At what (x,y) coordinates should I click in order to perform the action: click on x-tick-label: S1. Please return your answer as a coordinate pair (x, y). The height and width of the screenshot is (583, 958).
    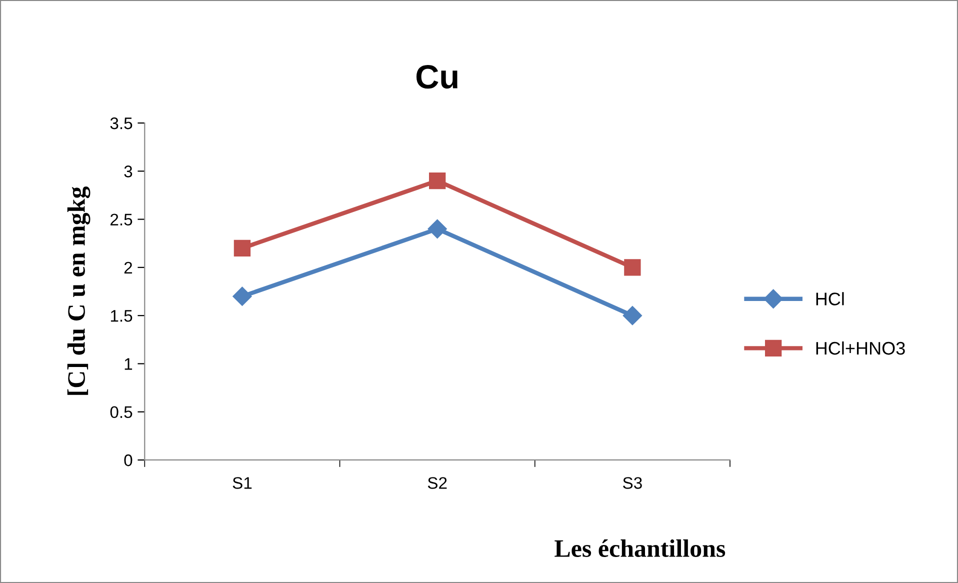
    Looking at the image, I should click on (242, 483).